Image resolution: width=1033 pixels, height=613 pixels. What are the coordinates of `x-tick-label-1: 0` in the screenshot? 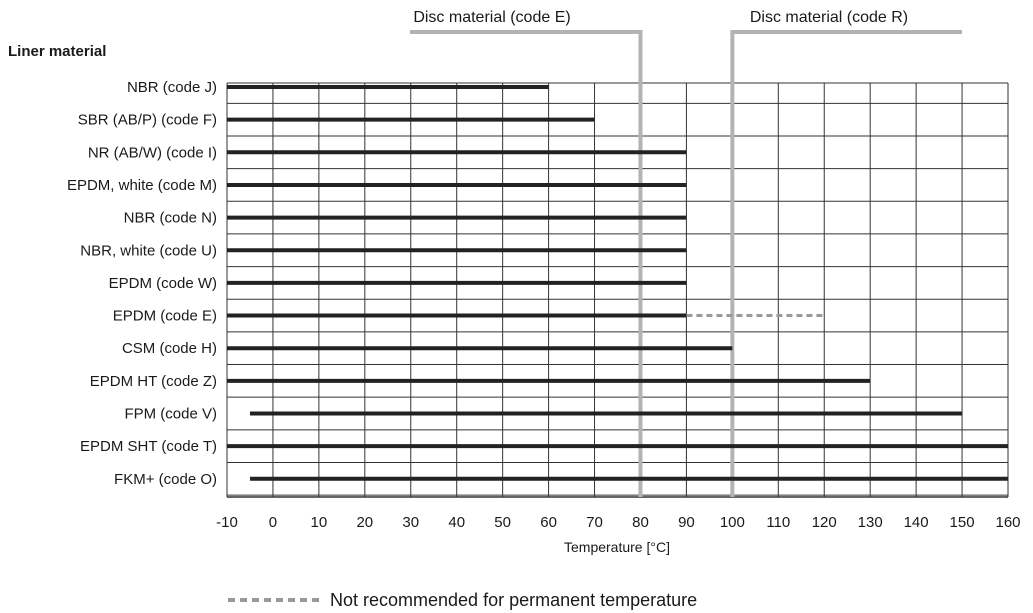 It's located at (273, 522).